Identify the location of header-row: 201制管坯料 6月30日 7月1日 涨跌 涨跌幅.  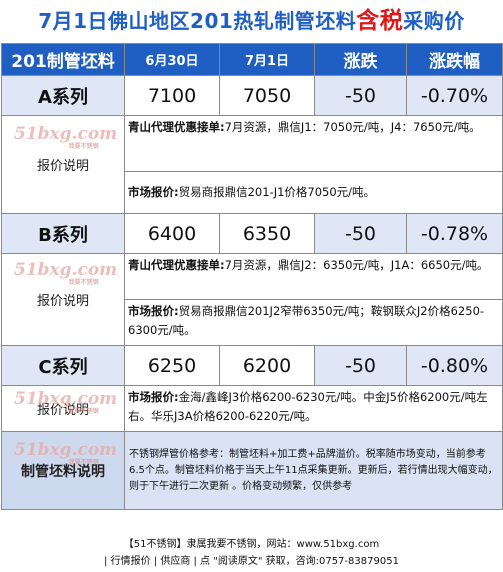
(252, 59).